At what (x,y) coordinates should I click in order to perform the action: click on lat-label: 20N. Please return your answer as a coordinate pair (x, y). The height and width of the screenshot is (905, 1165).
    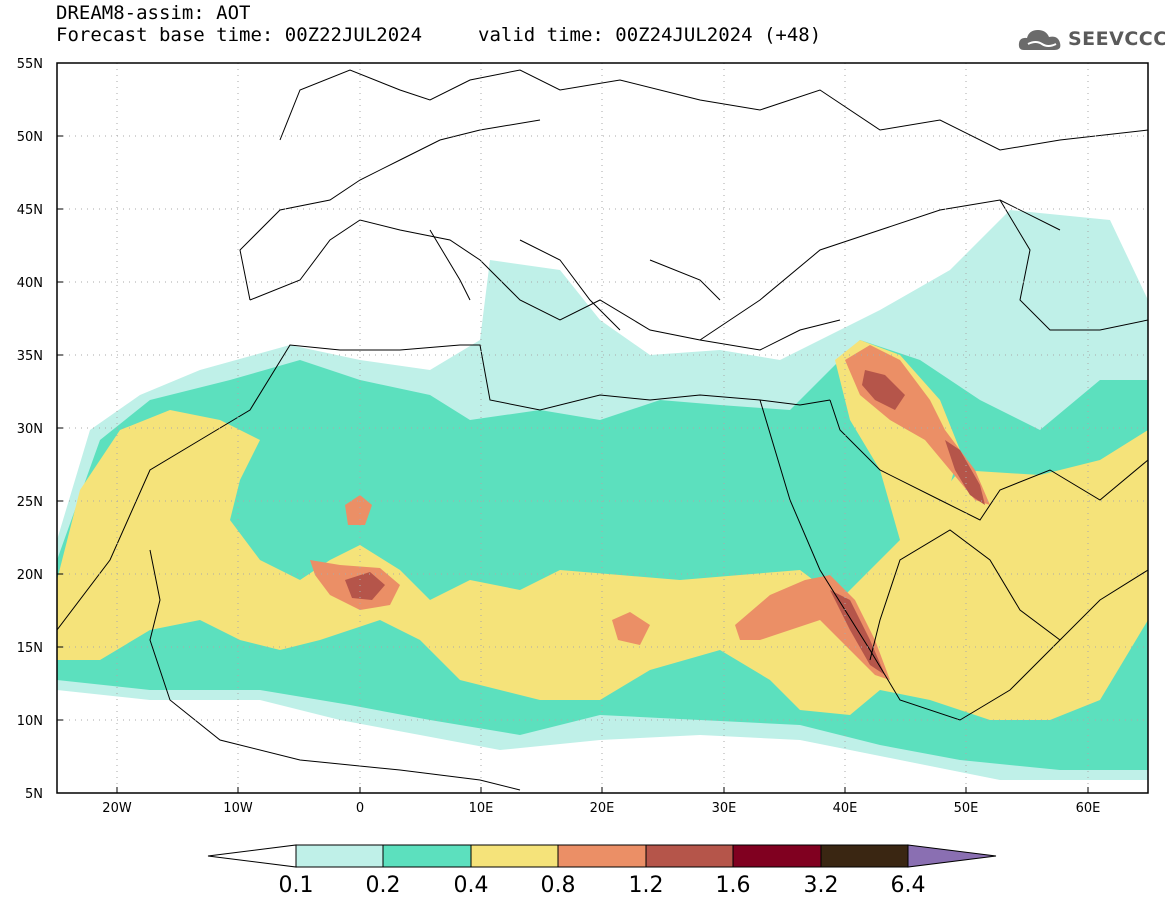
    Looking at the image, I should click on (30, 575).